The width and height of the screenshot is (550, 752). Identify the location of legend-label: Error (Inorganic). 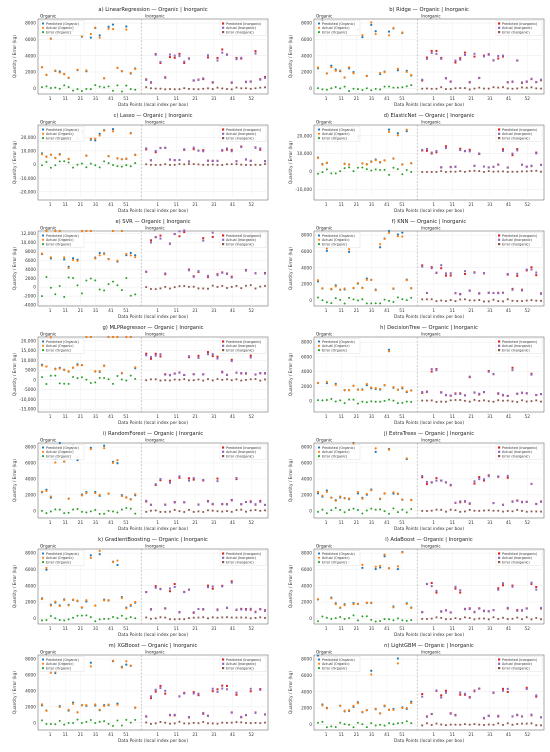
(516, 244).